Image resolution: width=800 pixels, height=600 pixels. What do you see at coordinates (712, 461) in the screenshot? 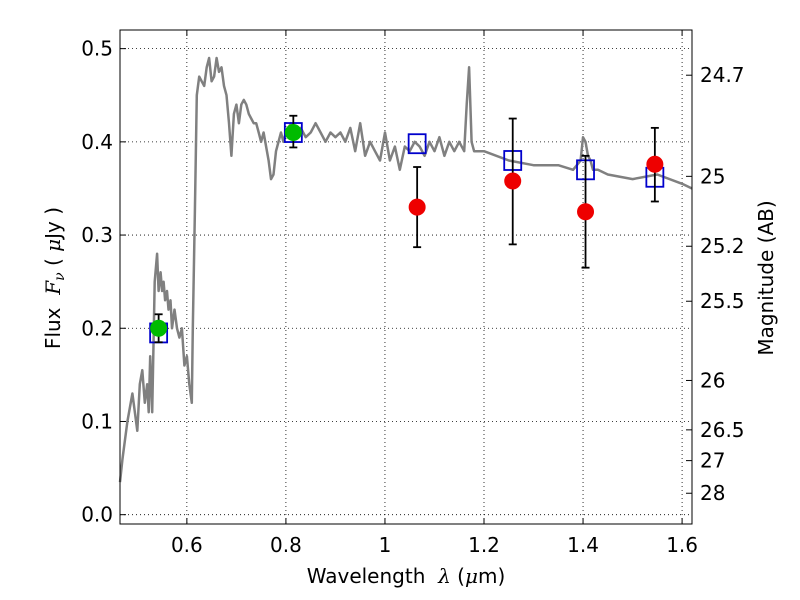
I see `right-tick-label: 27` at bounding box center [712, 461].